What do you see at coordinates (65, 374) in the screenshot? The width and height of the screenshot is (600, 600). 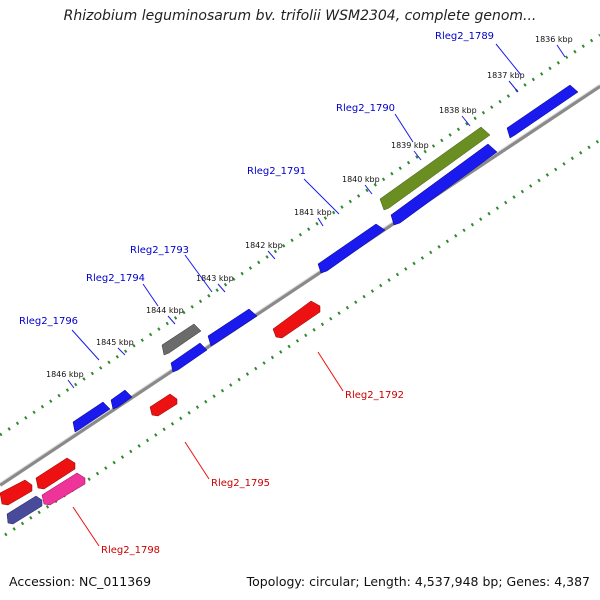 I see `kbp-label: 1846 kbp` at bounding box center [65, 374].